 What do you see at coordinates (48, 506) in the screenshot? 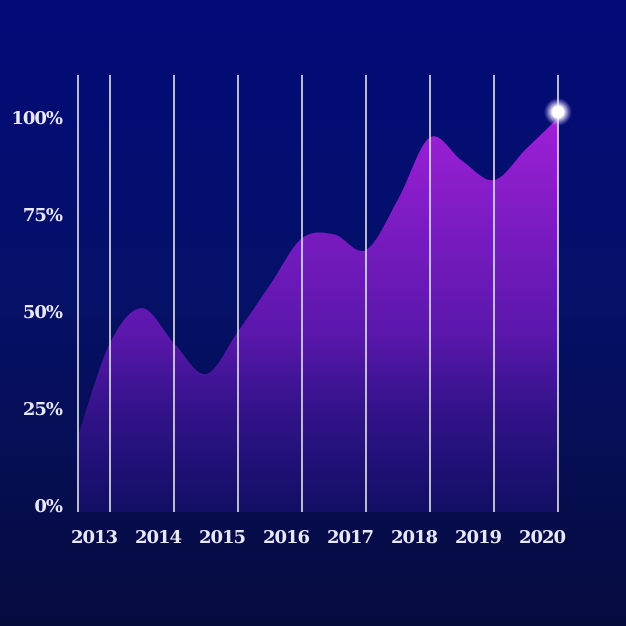
I see `y-tick-label: 0%` at bounding box center [48, 506].